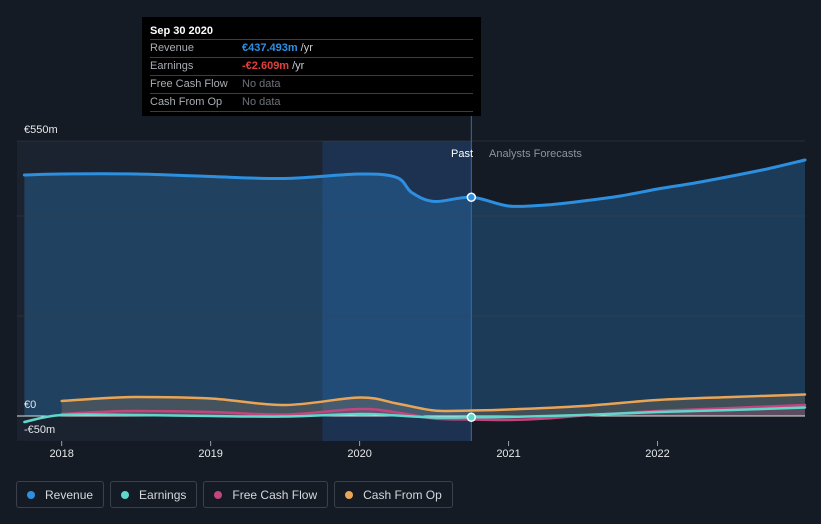 The height and width of the screenshot is (524, 821). What do you see at coordinates (535, 154) in the screenshot?
I see `forecast-label: Analysts Forecasts` at bounding box center [535, 154].